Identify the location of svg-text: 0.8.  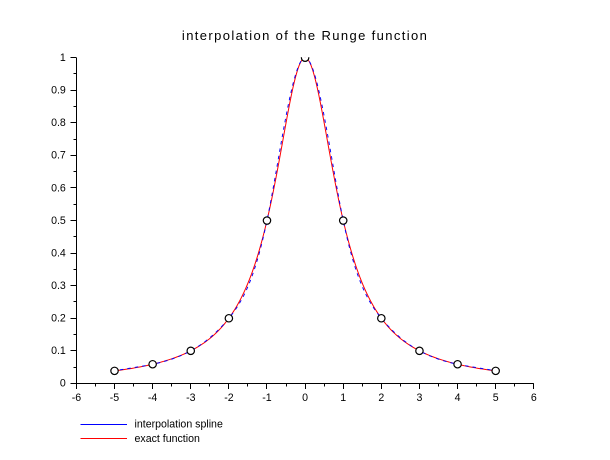
(58, 123).